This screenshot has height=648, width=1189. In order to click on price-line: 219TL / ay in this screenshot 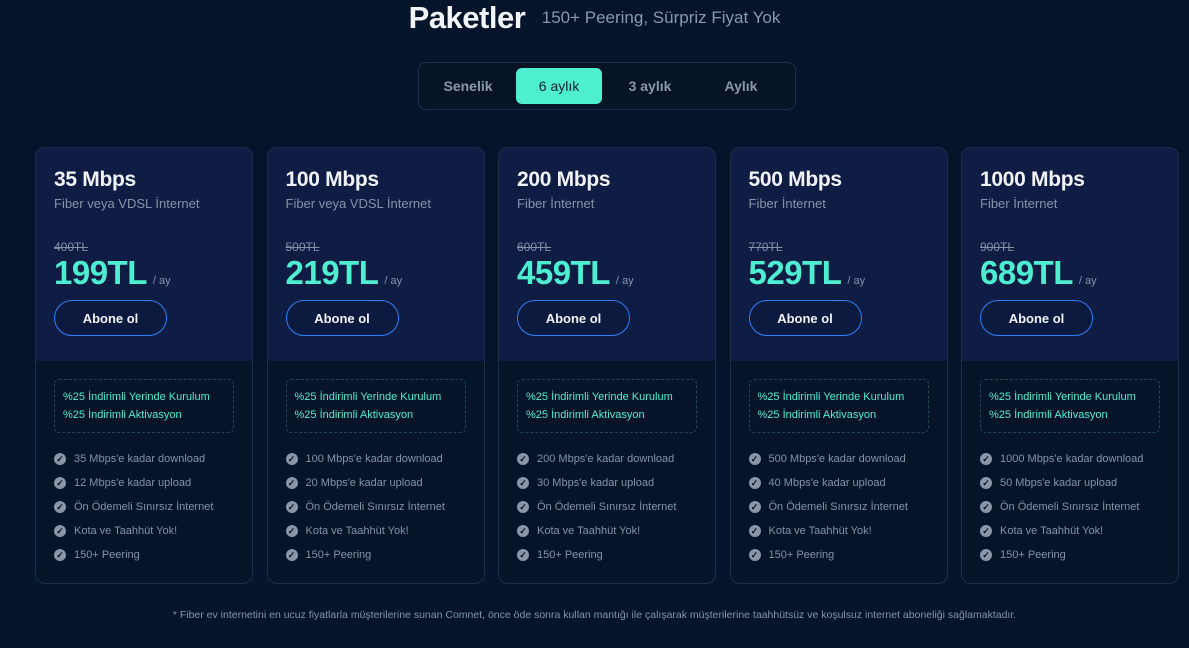, I will do `click(376, 273)`.